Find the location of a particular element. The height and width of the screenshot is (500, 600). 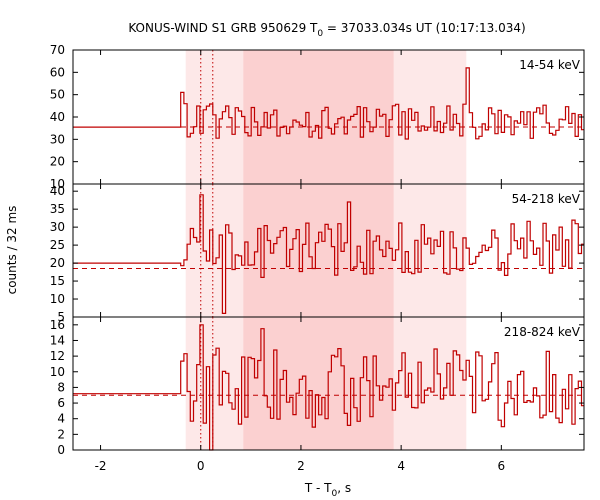

panel-energy-label: 218-824 keV is located at coordinates (542, 332).